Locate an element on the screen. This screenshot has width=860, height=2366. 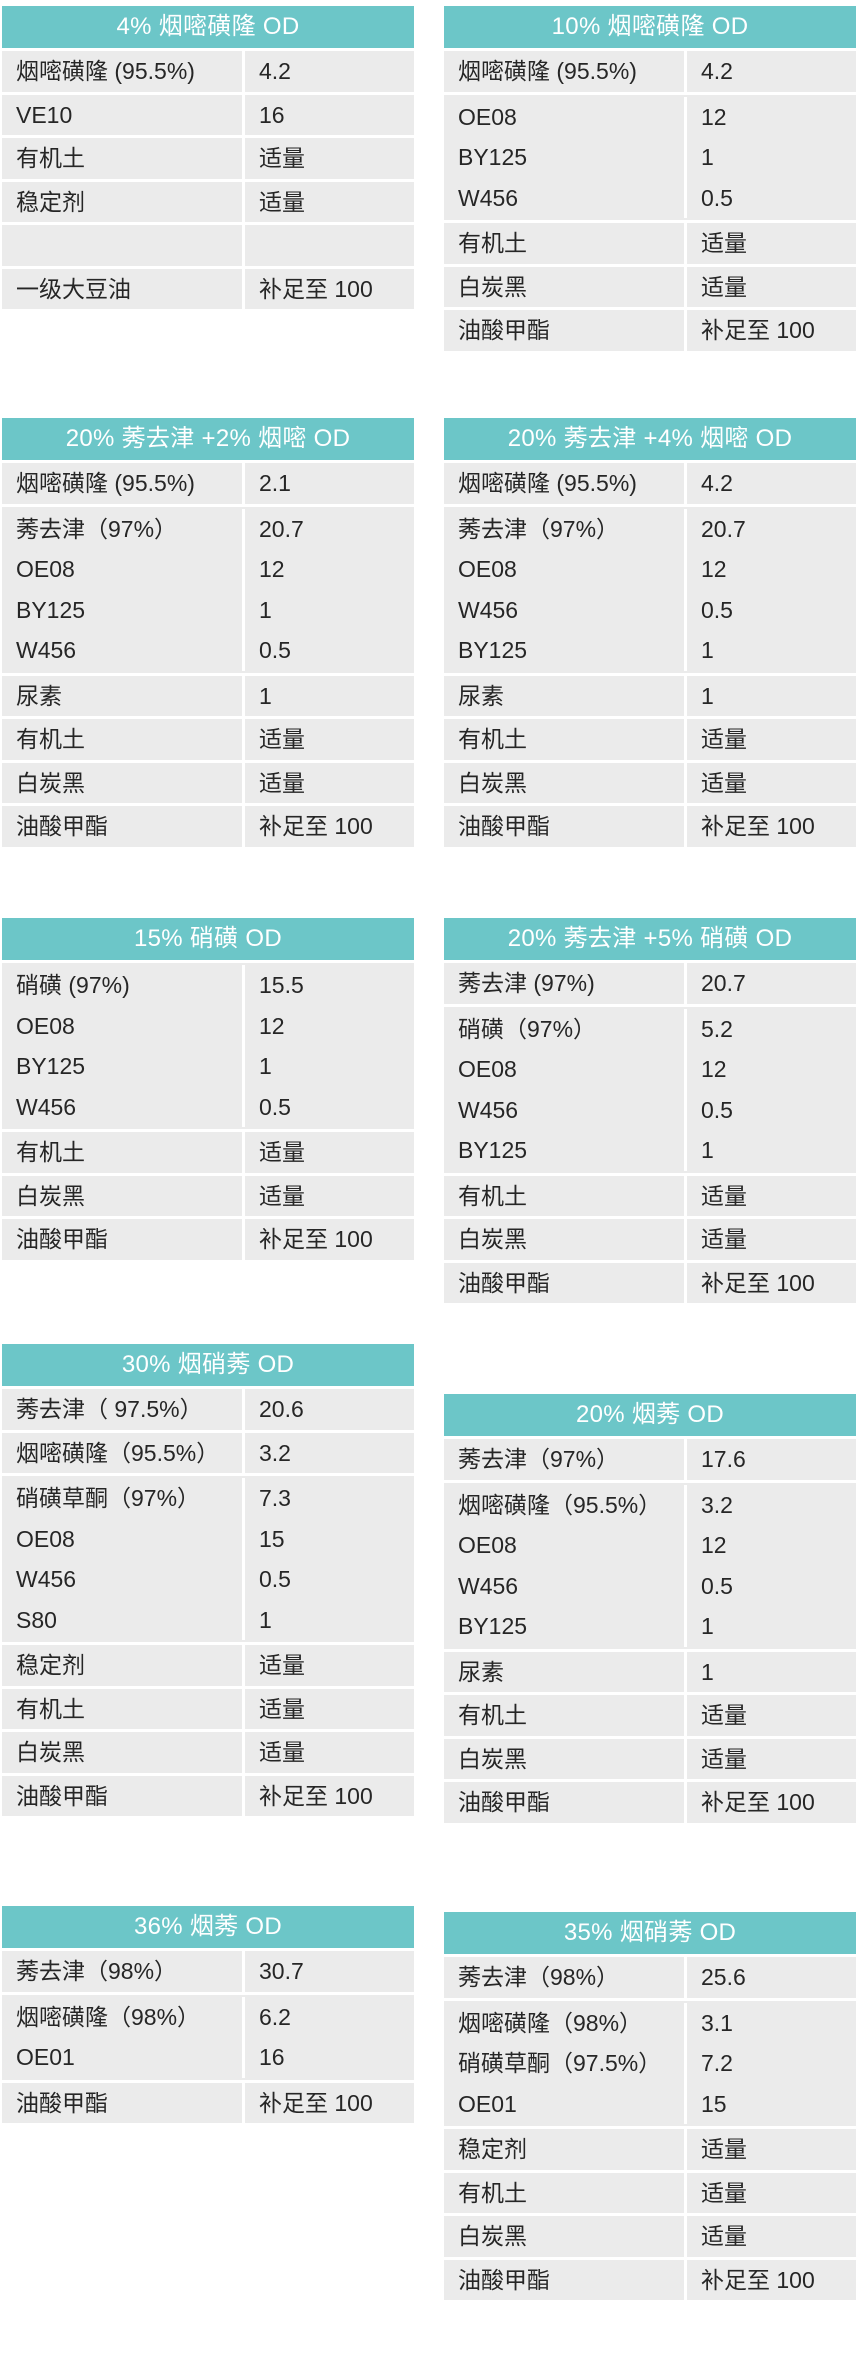
ingredient-name: 硝磺草酮（97.5%） is located at coordinates (560, 2063).